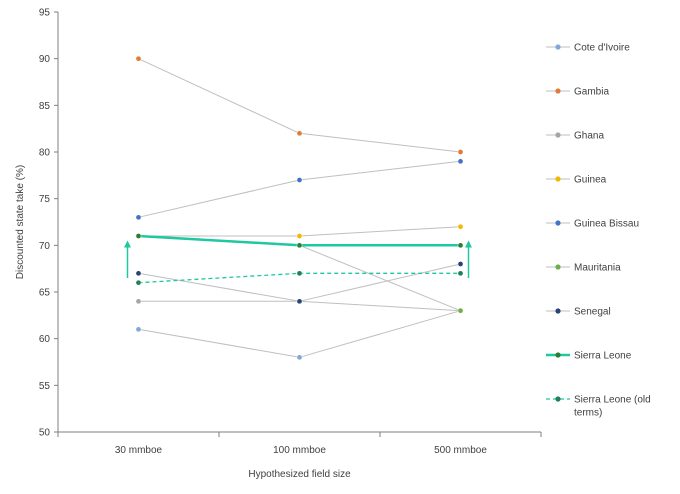 Image resolution: width=680 pixels, height=494 pixels. Describe the element at coordinates (299, 450) in the screenshot. I see `x-tick-label: 100 mmboe` at that location.